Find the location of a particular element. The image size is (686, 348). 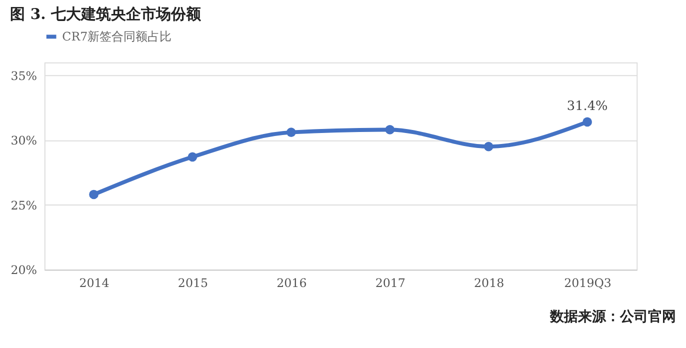

x-tick-label: 2017 is located at coordinates (390, 283).